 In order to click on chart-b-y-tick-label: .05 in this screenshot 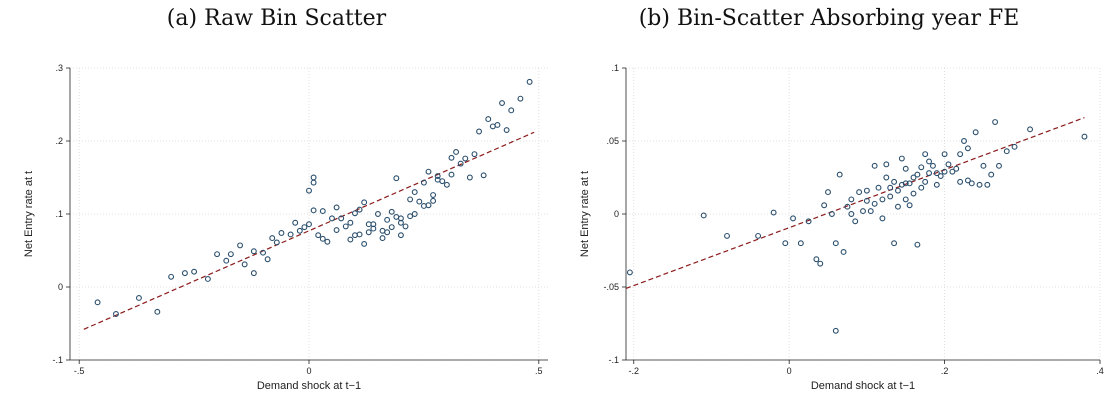, I will do `click(612, 141)`.